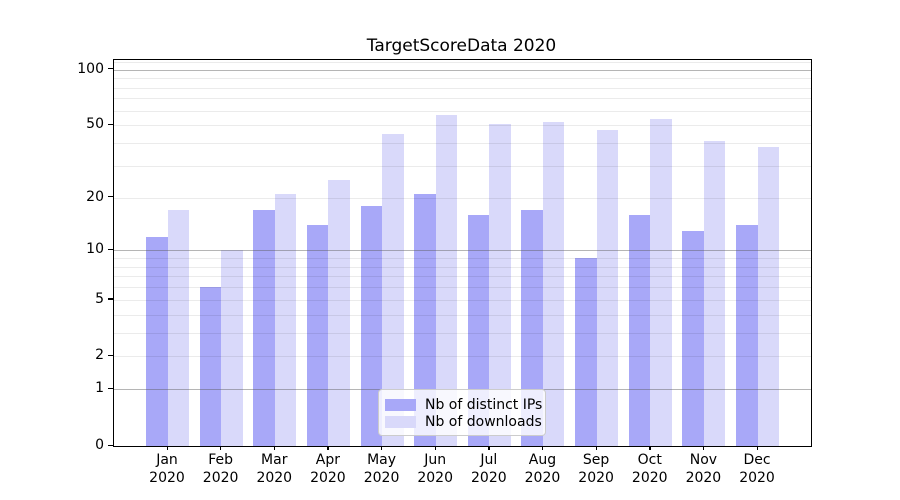 This screenshot has height=500, width=900. What do you see at coordinates (220, 469) in the screenshot?
I see `x-tick-label: Feb 2020` at bounding box center [220, 469].